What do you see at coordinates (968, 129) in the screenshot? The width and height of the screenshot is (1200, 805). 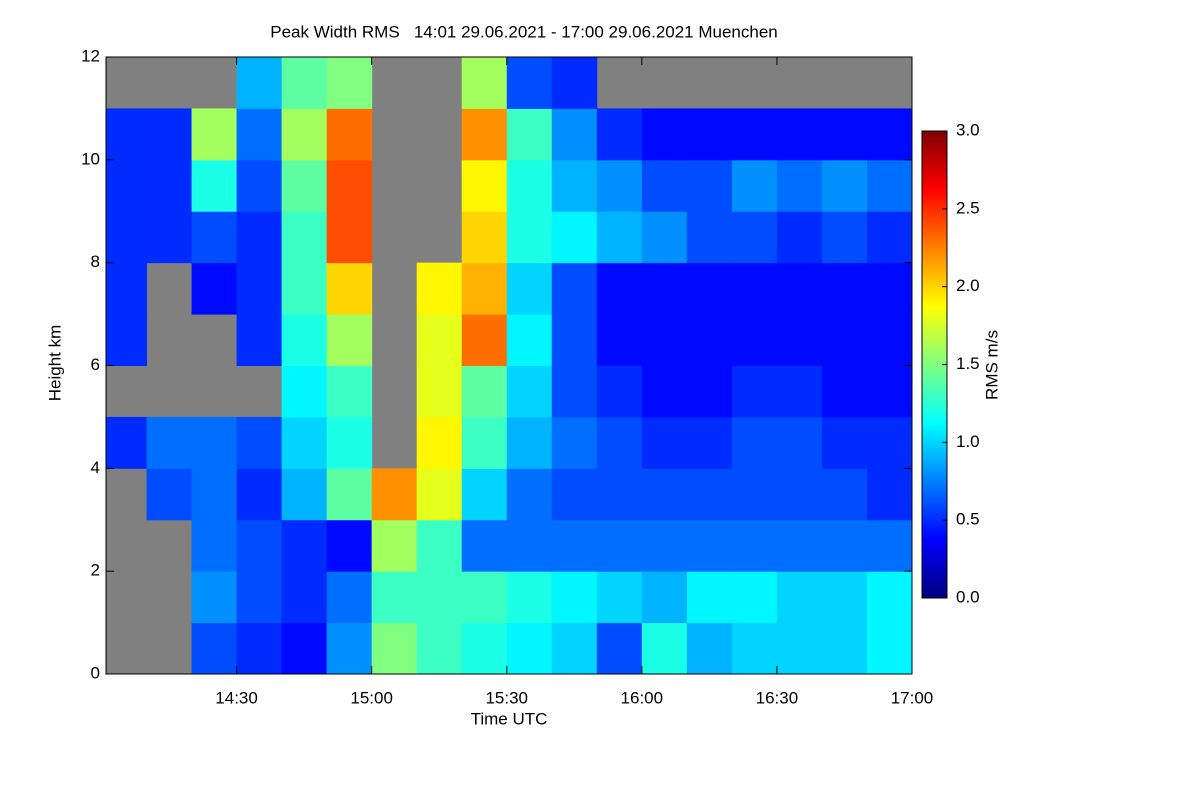 I see `colorbar-tick-label: 3.0` at bounding box center [968, 129].